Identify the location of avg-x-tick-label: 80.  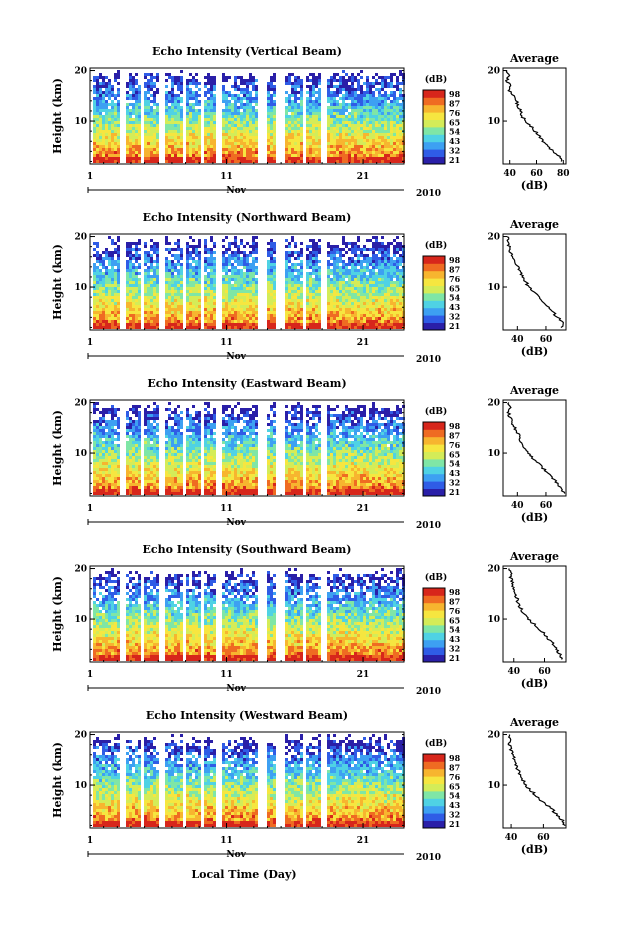
(563, 174).